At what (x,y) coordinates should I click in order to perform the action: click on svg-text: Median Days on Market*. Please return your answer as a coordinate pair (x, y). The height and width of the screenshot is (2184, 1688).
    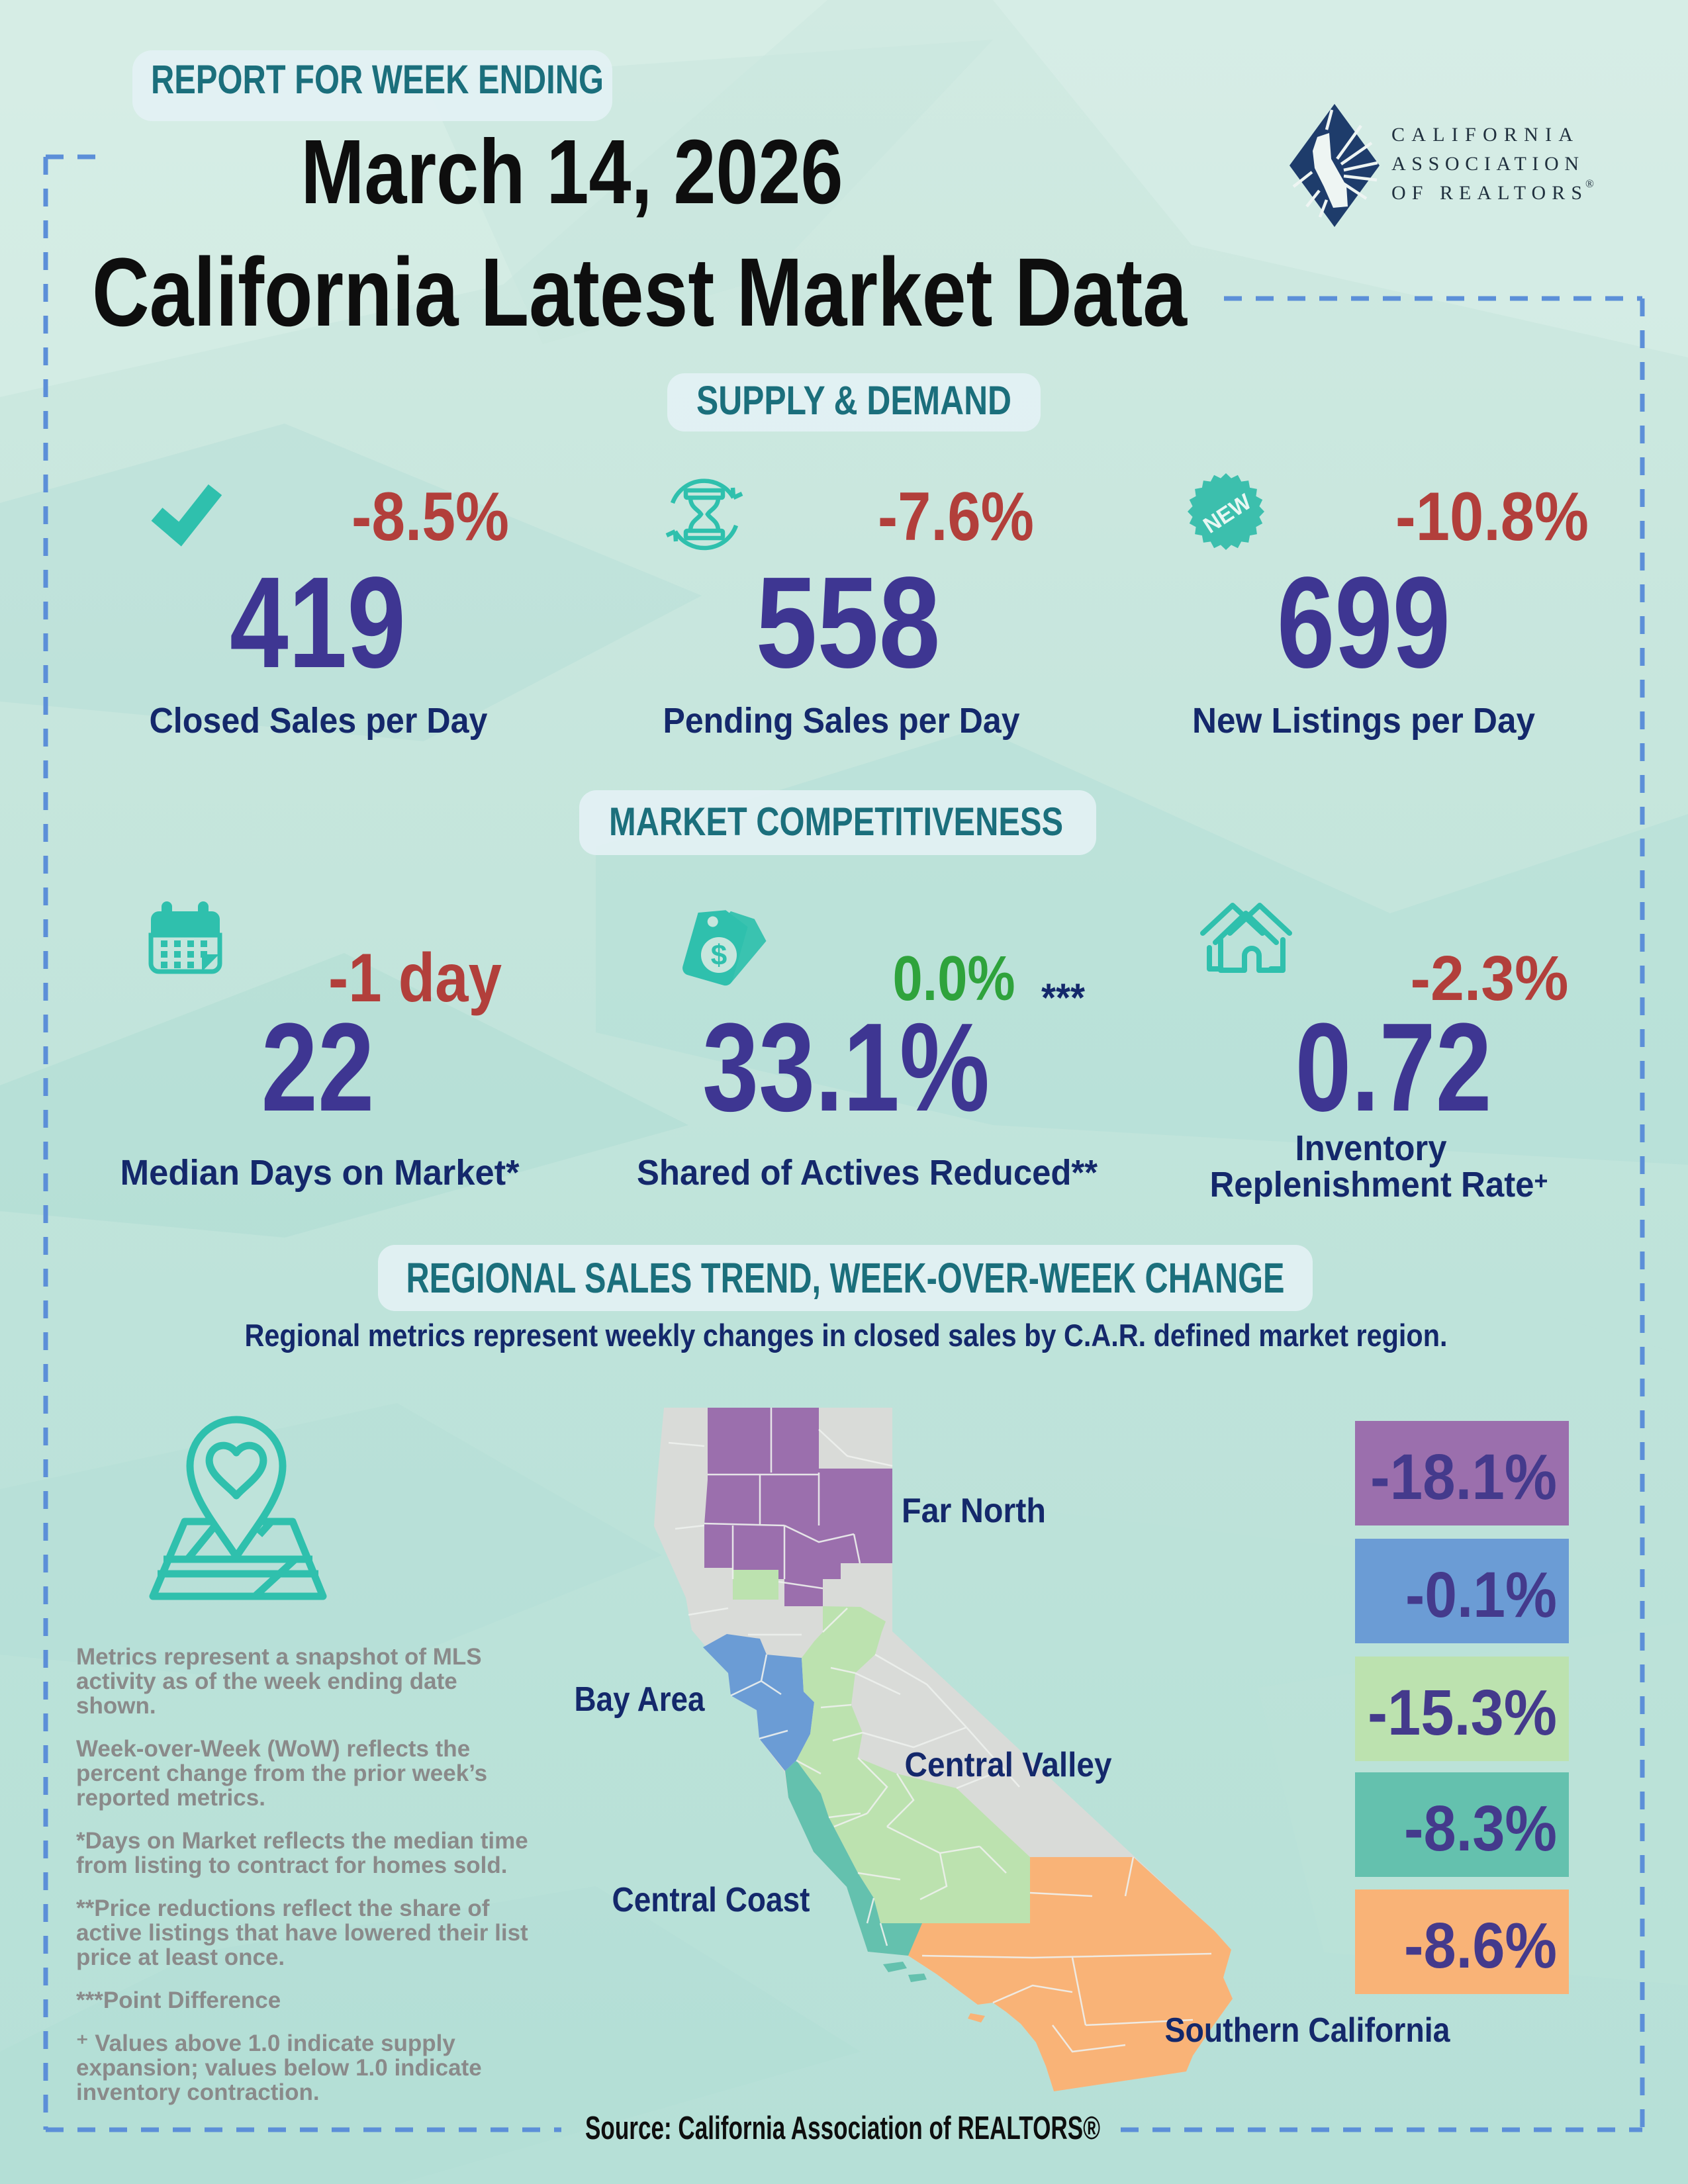
    Looking at the image, I should click on (320, 1173).